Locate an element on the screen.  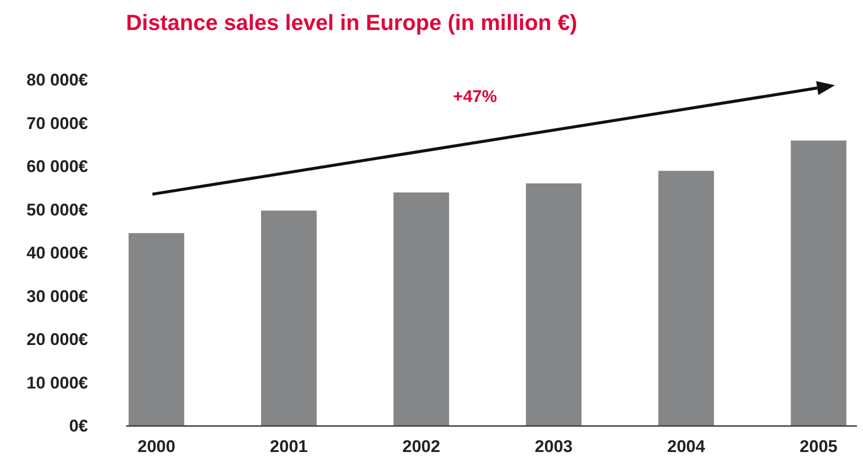
y-tick-label: 80 000€ is located at coordinates (57, 80).